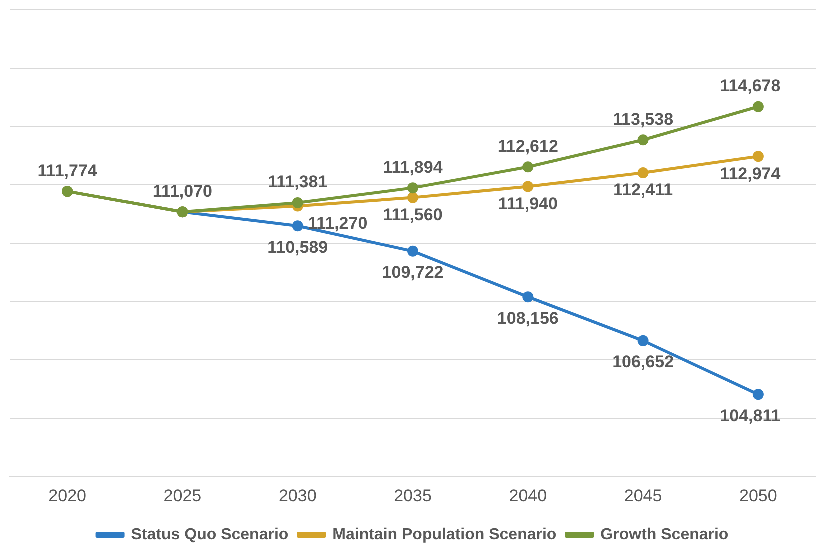 This screenshot has width=836, height=553. Describe the element at coordinates (528, 146) in the screenshot. I see `data-label: 112,612` at that location.